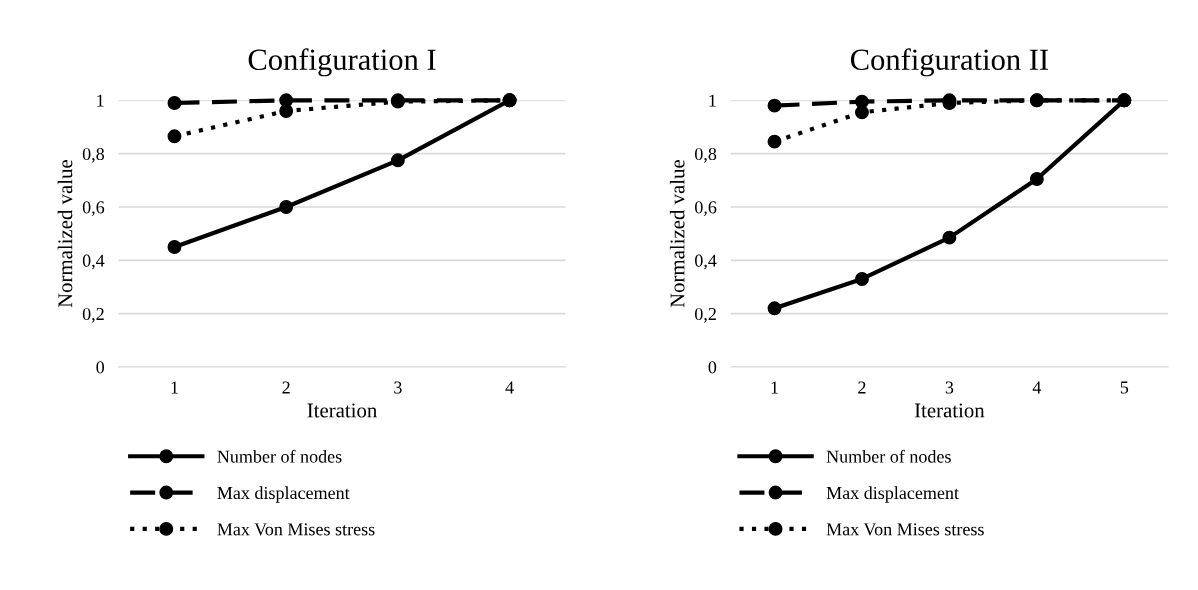 The image size is (1198, 590). I want to click on chart-title: Configuration I, so click(342, 62).